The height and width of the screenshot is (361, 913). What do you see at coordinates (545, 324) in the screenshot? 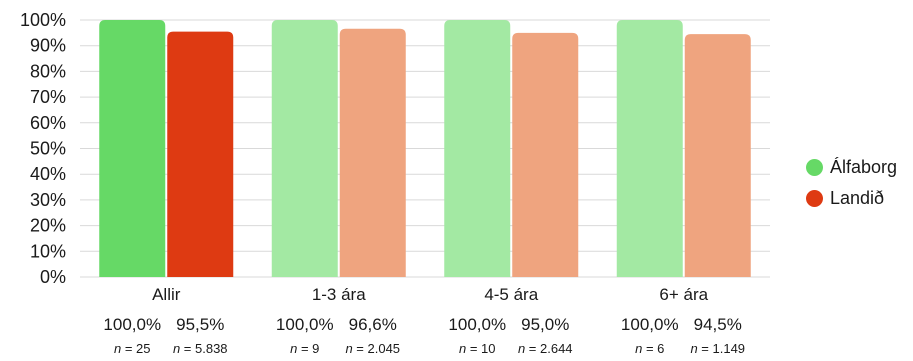
I see `value-label: 95,0%` at bounding box center [545, 324].